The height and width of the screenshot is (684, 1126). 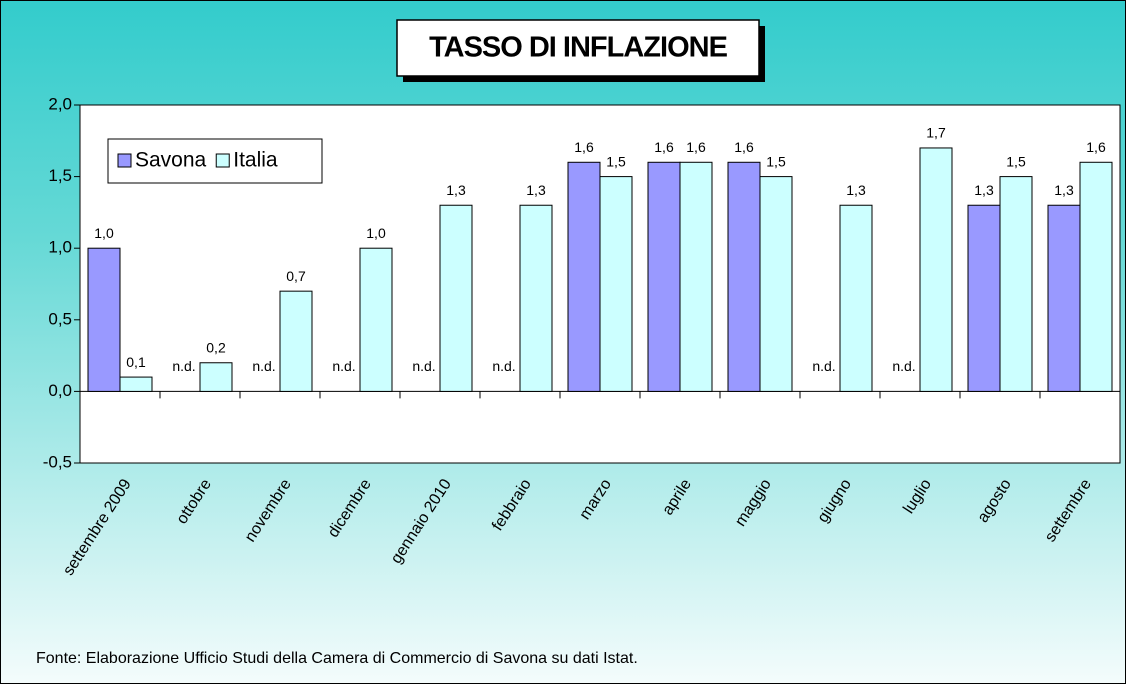 What do you see at coordinates (60, 318) in the screenshot?
I see `y-tick-label: 0,5` at bounding box center [60, 318].